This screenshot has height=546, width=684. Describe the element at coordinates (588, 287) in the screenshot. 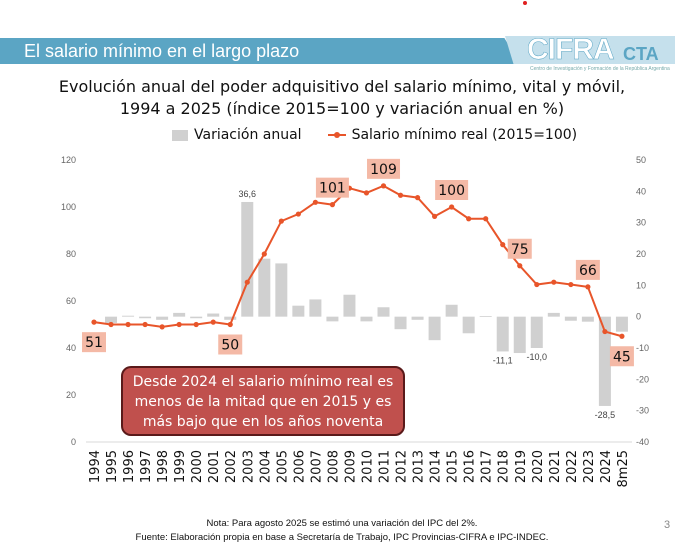

I see `line-point-2023` at that location.